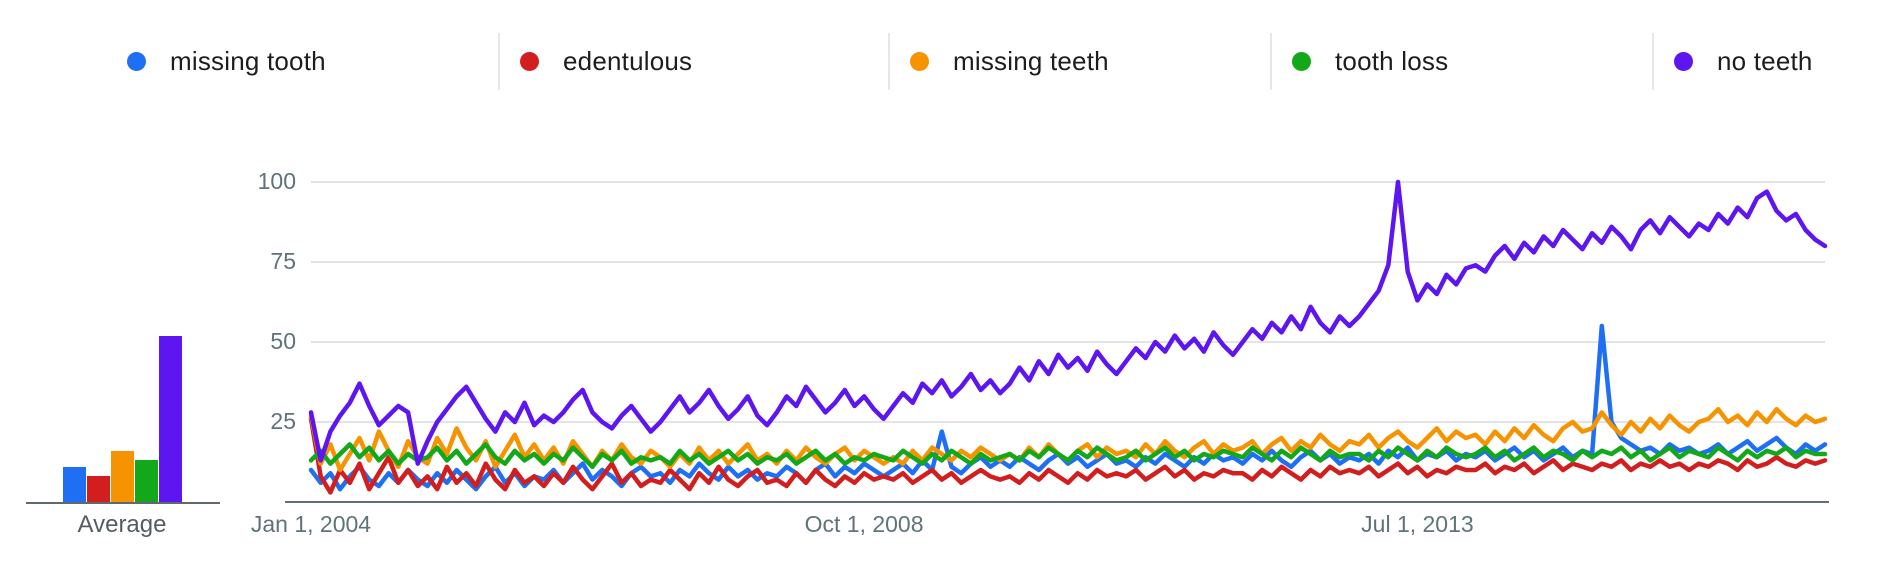  What do you see at coordinates (1392, 61) in the screenshot?
I see `legend-label: tooth loss` at bounding box center [1392, 61].